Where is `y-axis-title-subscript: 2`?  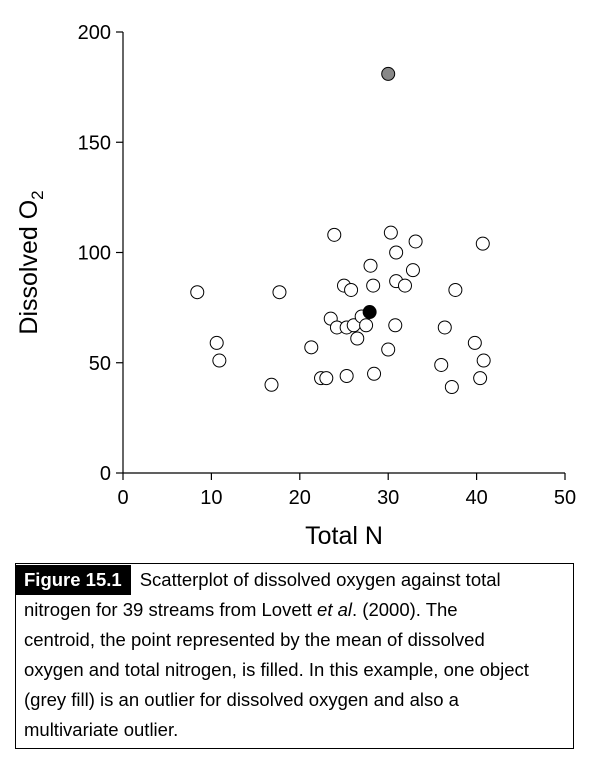
y-axis-title-subscript: 2 is located at coordinates (37, 194).